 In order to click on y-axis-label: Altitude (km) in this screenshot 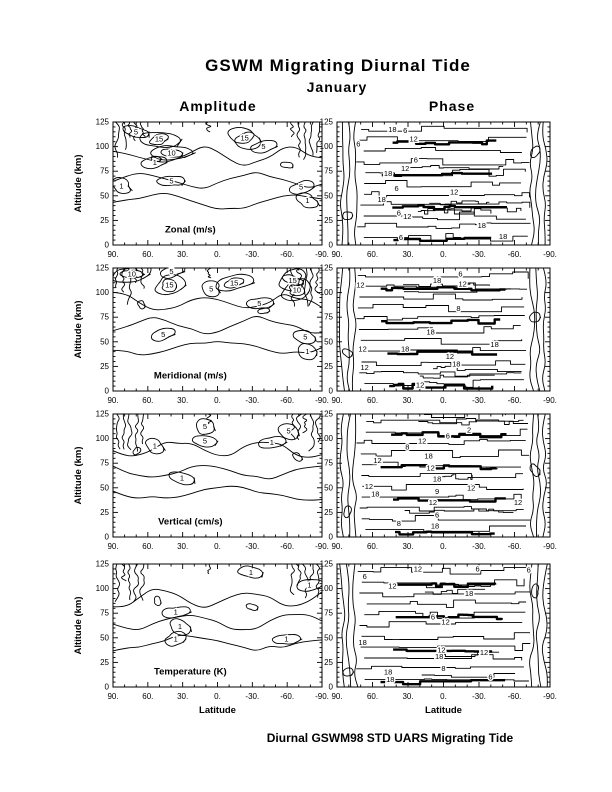, I will do `click(78, 329)`.